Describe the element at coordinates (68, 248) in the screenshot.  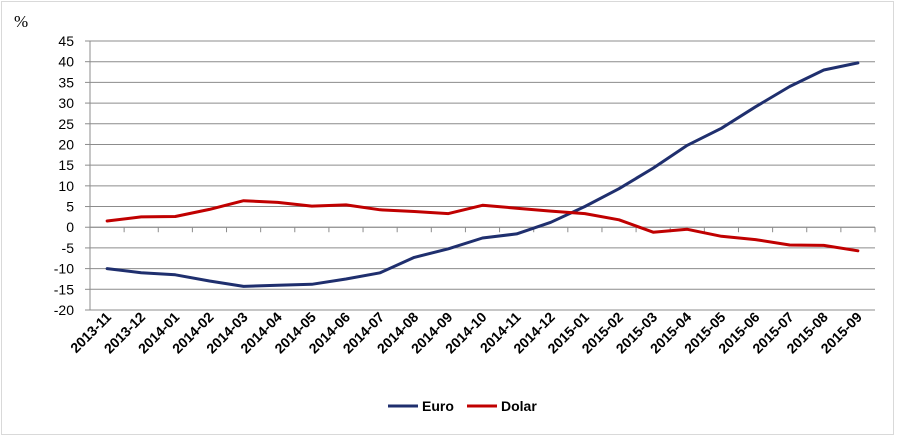
I see `y-tick-label: -5` at that location.